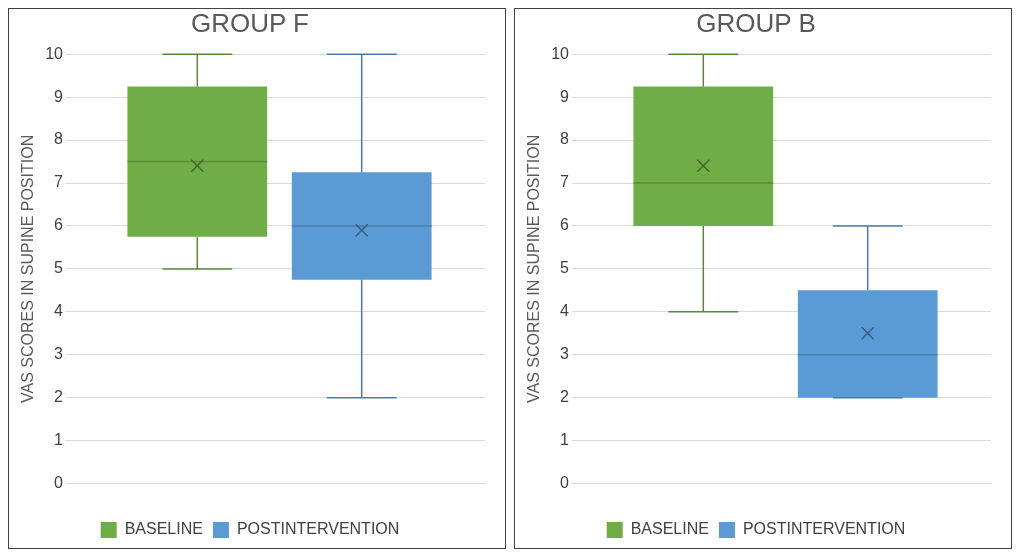 The height and width of the screenshot is (559, 1023). What do you see at coordinates (756, 22) in the screenshot?
I see `chart-title: GROUP B` at bounding box center [756, 22].